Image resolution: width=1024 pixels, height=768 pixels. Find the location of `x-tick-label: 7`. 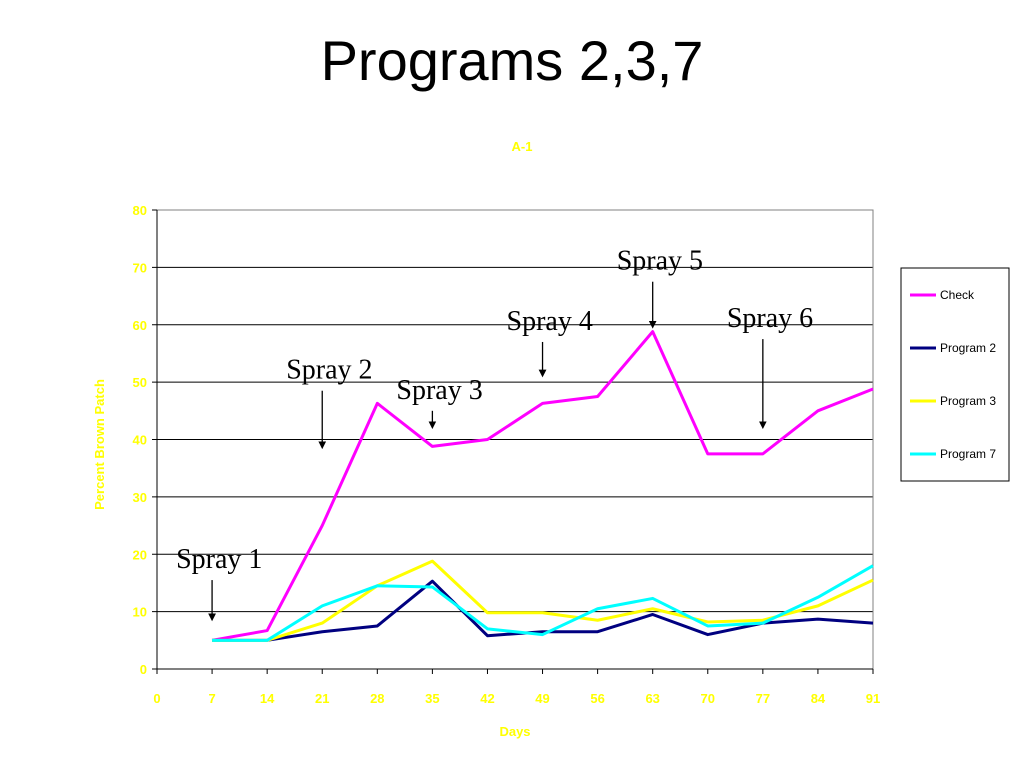

x-tick-label: 7 is located at coordinates (211, 698).